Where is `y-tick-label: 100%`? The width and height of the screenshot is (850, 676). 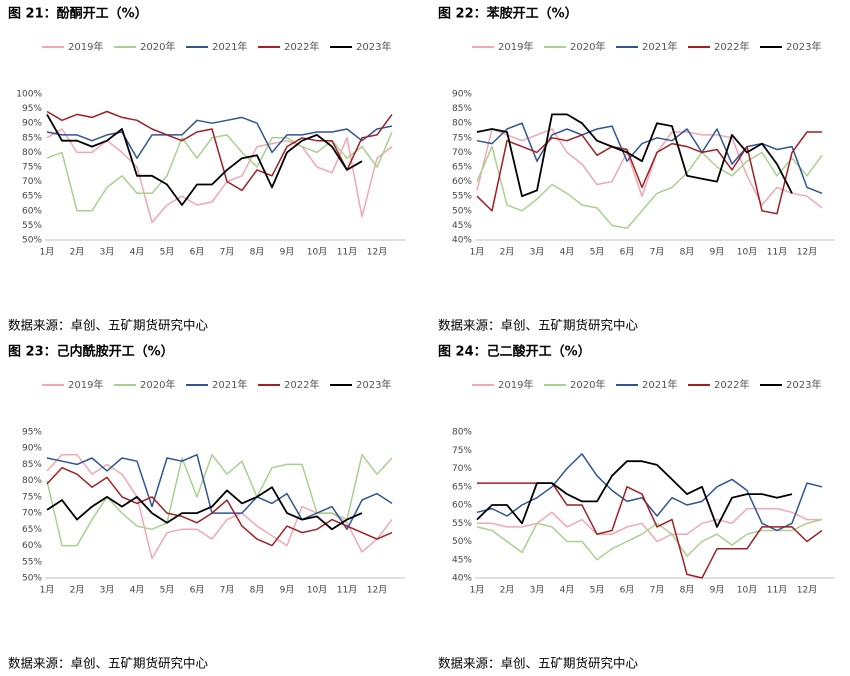
y-tick-label: 100% is located at coordinates (29, 95).